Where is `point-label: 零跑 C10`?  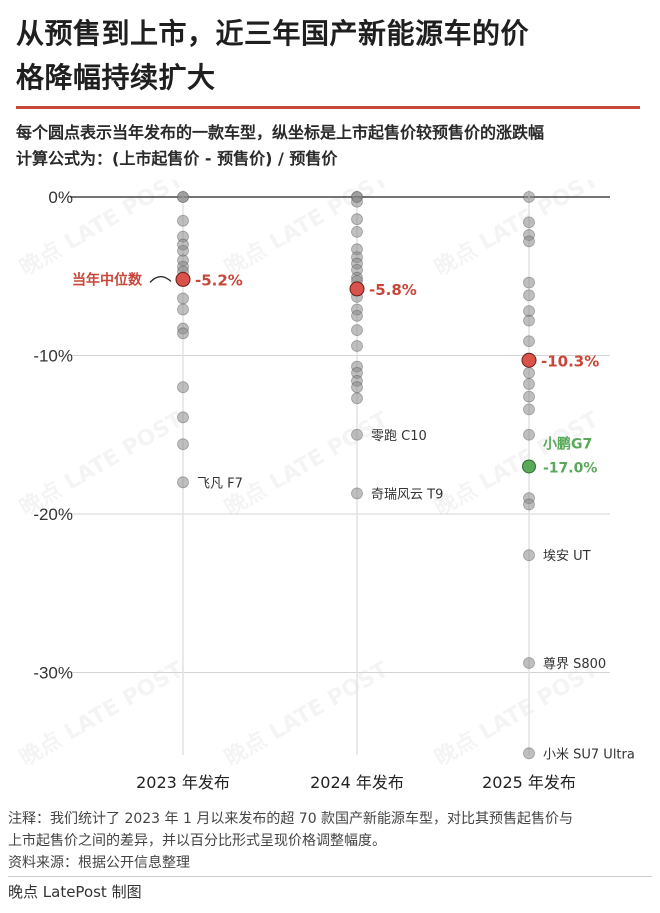
point-label: 零跑 C10 is located at coordinates (399, 436).